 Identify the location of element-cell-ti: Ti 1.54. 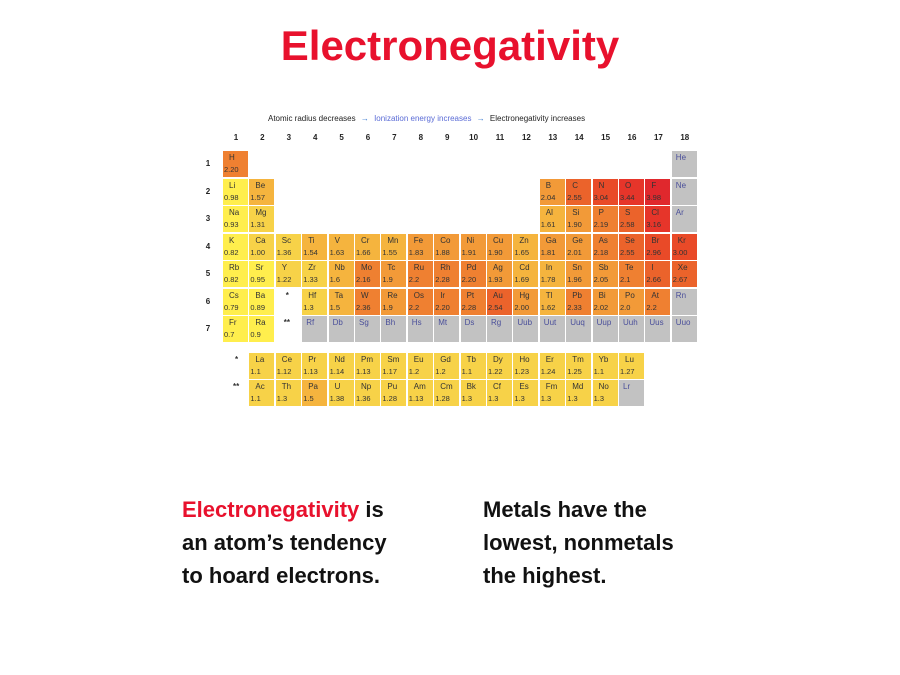
(315, 246).